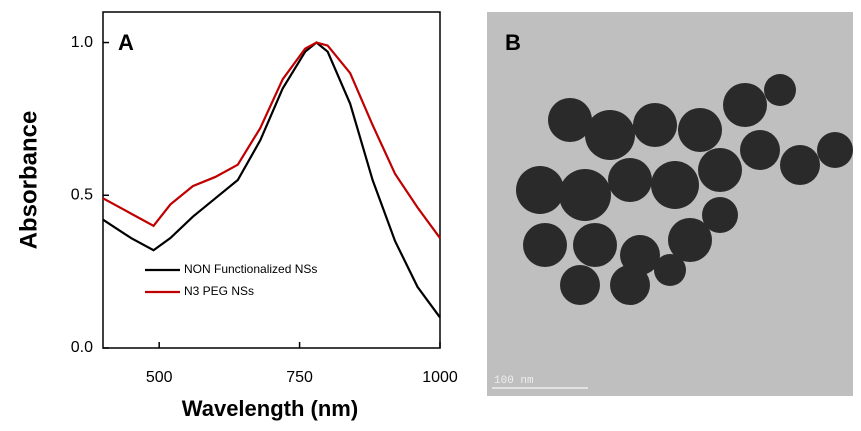 Image resolution: width=861 pixels, height=431 pixels. What do you see at coordinates (514, 381) in the screenshot?
I see `scale-bar-label: 100 nm` at bounding box center [514, 381].